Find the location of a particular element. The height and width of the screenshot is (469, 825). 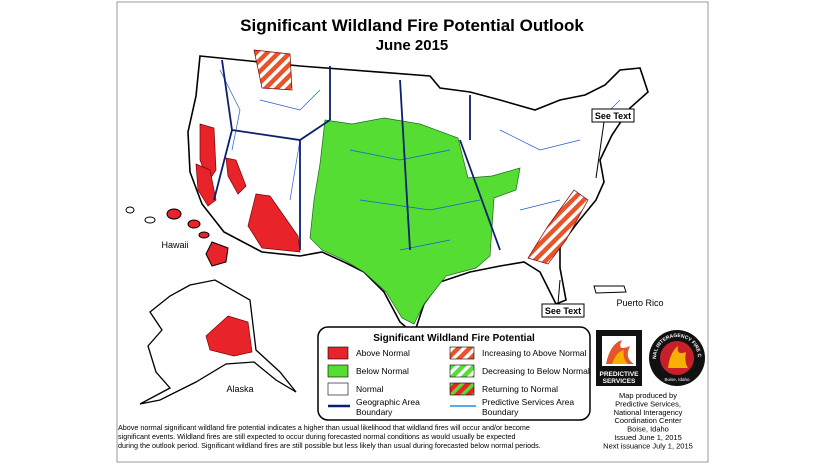

predictive-services-logo: PREDICTIVE SERVICES is located at coordinates (619, 358).